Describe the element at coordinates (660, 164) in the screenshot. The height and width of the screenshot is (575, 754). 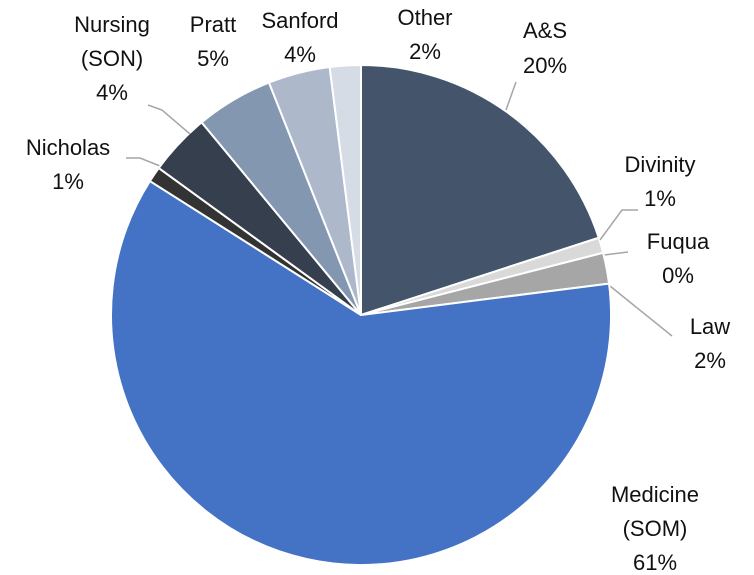
I see `slice-name: Divinity` at that location.